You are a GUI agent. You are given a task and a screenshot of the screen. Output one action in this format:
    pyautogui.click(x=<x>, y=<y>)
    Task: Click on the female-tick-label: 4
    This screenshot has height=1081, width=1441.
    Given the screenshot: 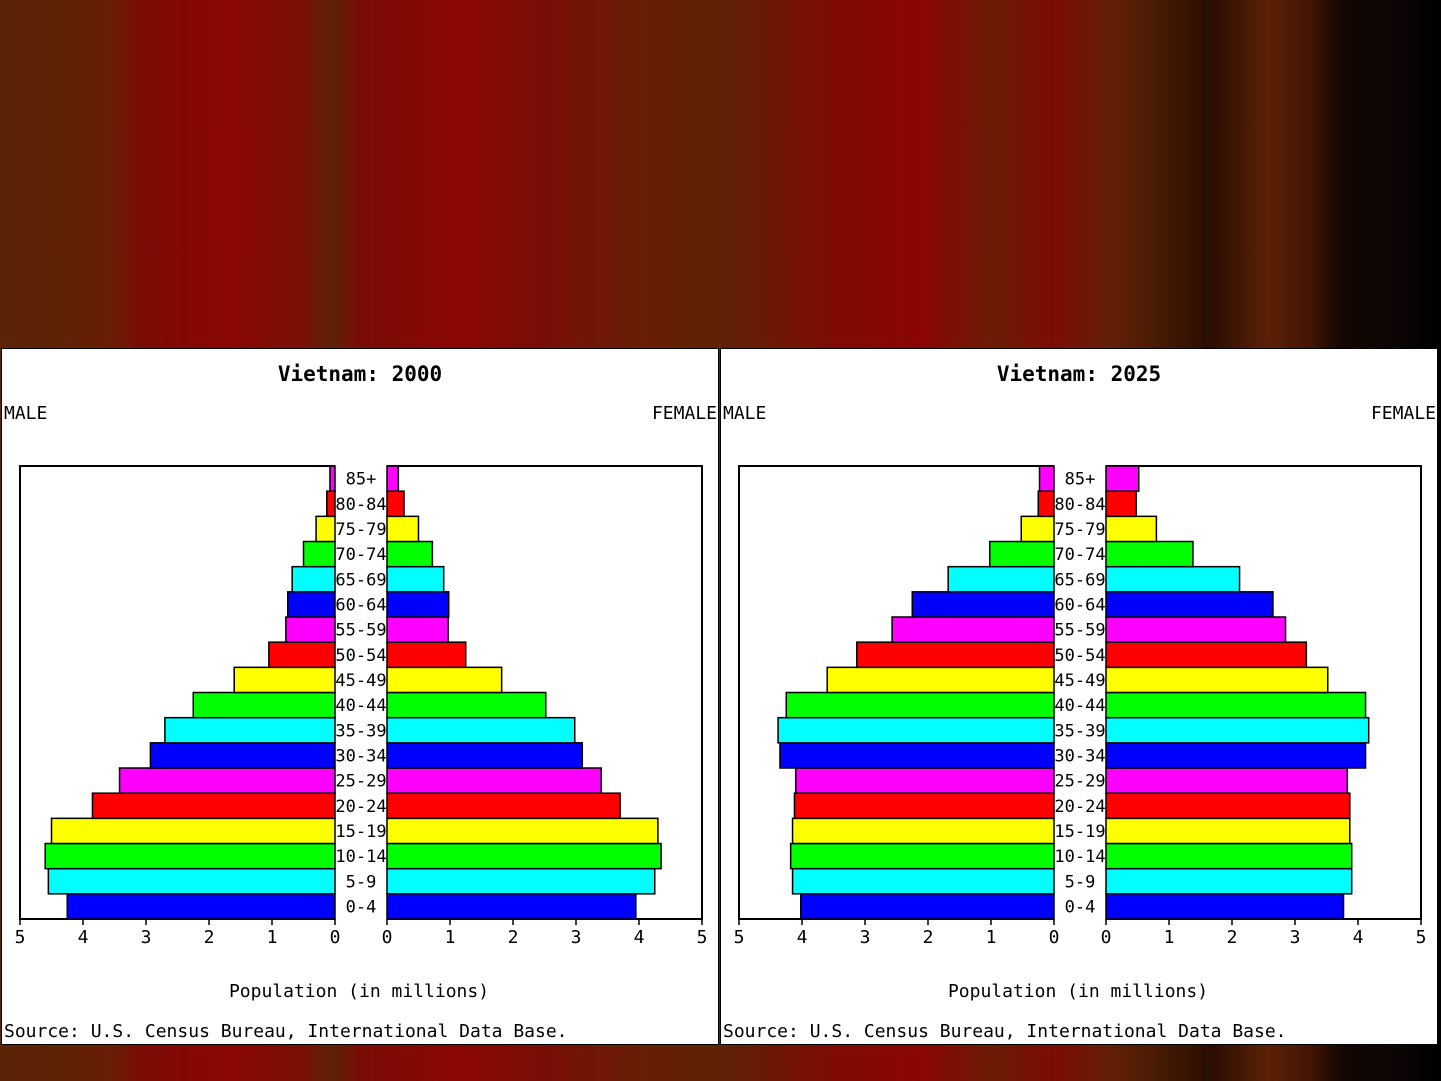 What is the action you would take?
    pyautogui.click(x=1358, y=937)
    